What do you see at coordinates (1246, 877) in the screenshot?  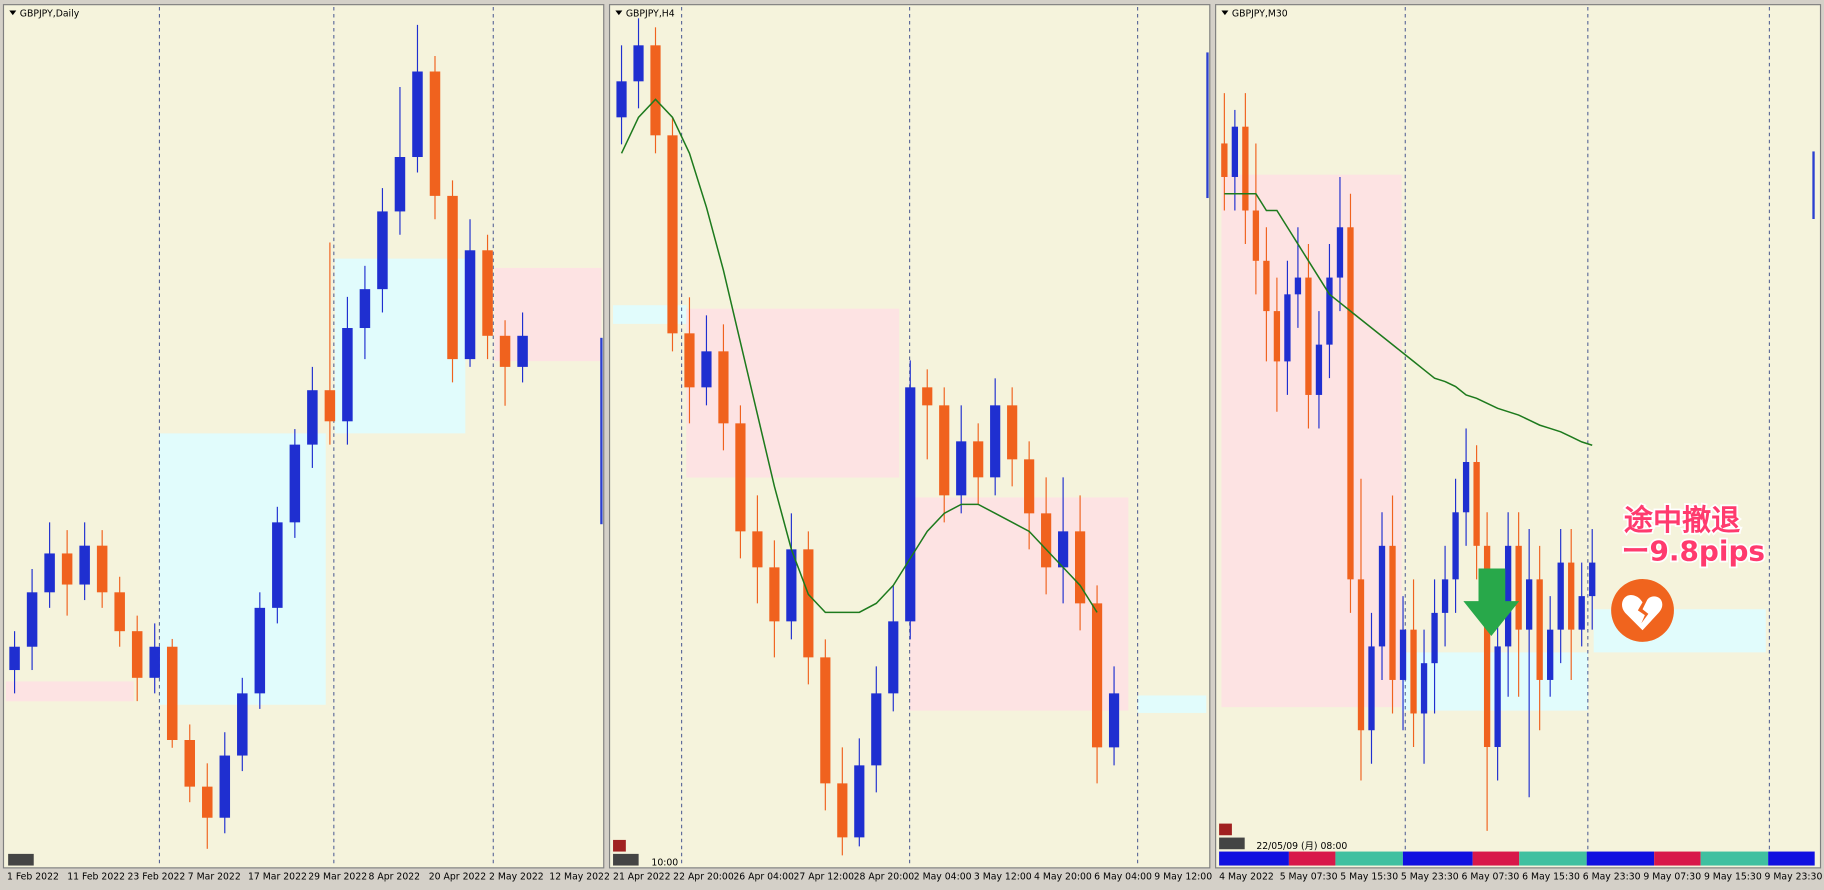 I see `x-tick-label: 4 May 2022` at bounding box center [1246, 877].